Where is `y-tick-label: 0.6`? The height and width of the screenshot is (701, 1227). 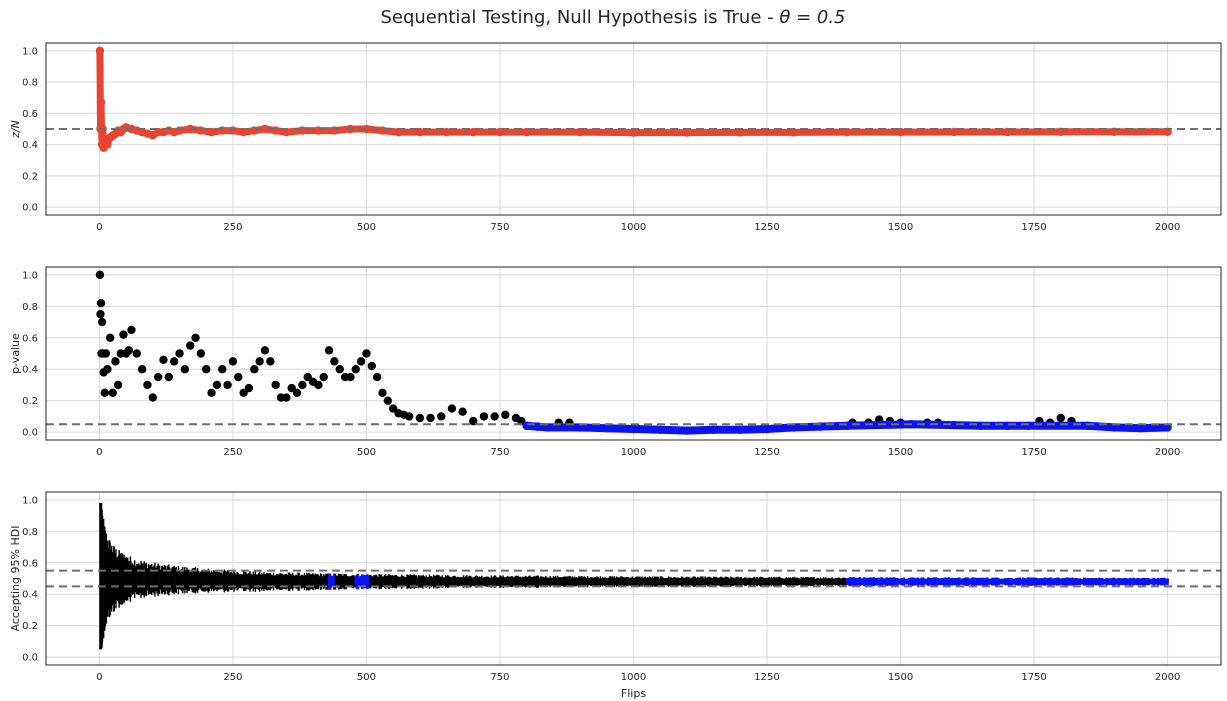
y-tick-label: 0.6 is located at coordinates (30, 563).